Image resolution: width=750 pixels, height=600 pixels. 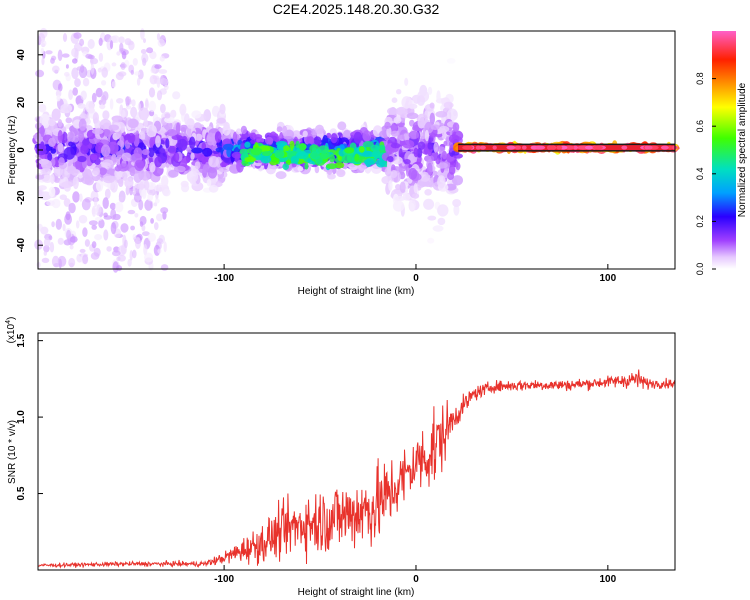 What do you see at coordinates (21, 245) in the screenshot?
I see `y-tick-label: -40` at bounding box center [21, 245].